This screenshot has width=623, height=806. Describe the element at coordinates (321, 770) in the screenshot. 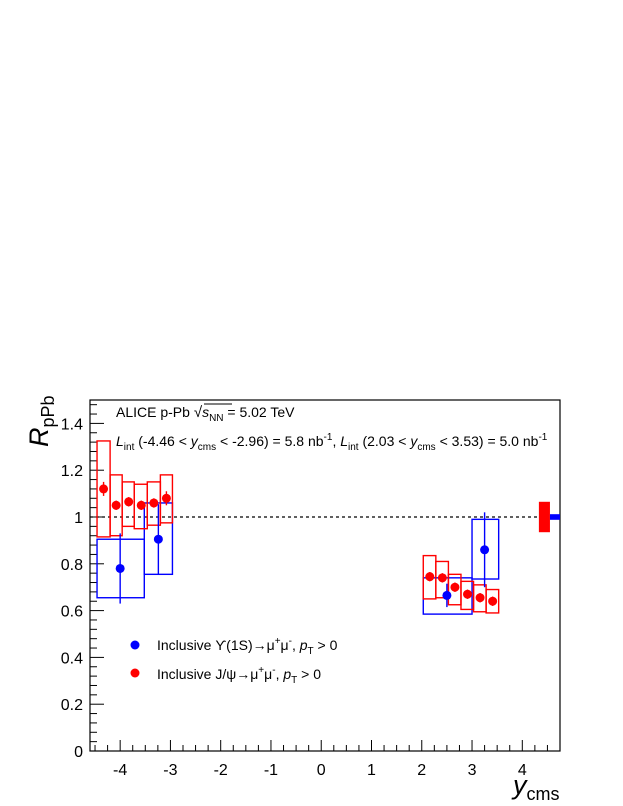

I see `x-tick-label: 0` at that location.